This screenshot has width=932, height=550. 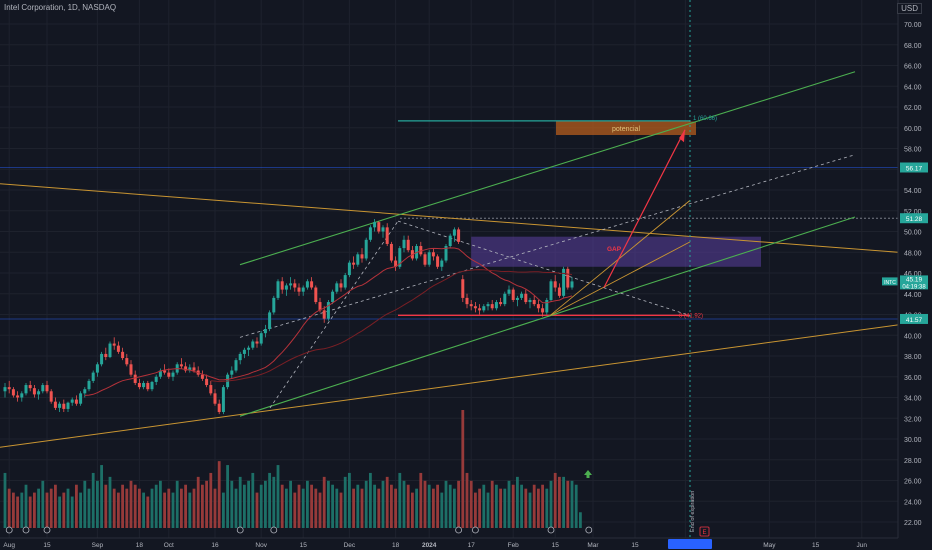 I want to click on y-tick-label: 46.00, so click(x=913, y=274).